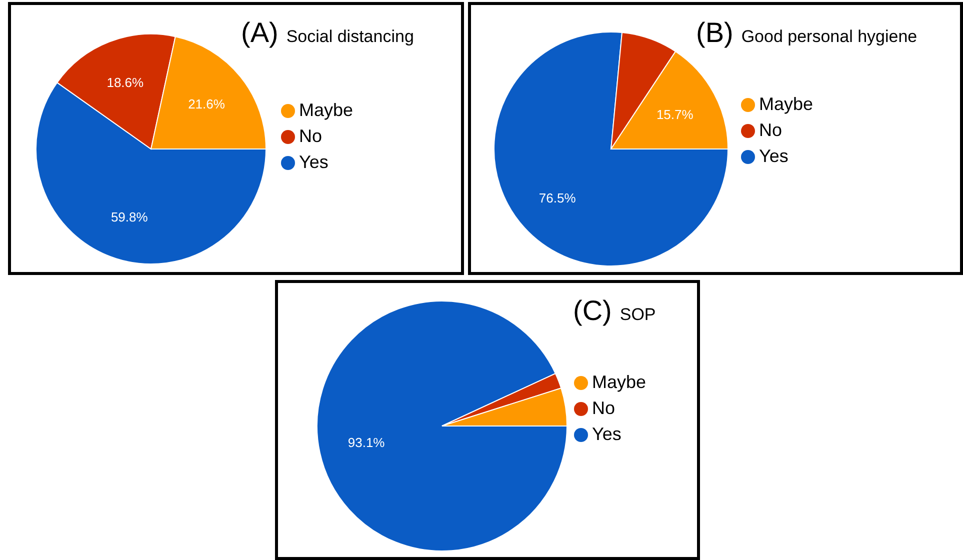 The image size is (963, 560). Describe the element at coordinates (807, 32) in the screenshot. I see `chart-title: (B) Good personal hygiene` at that location.